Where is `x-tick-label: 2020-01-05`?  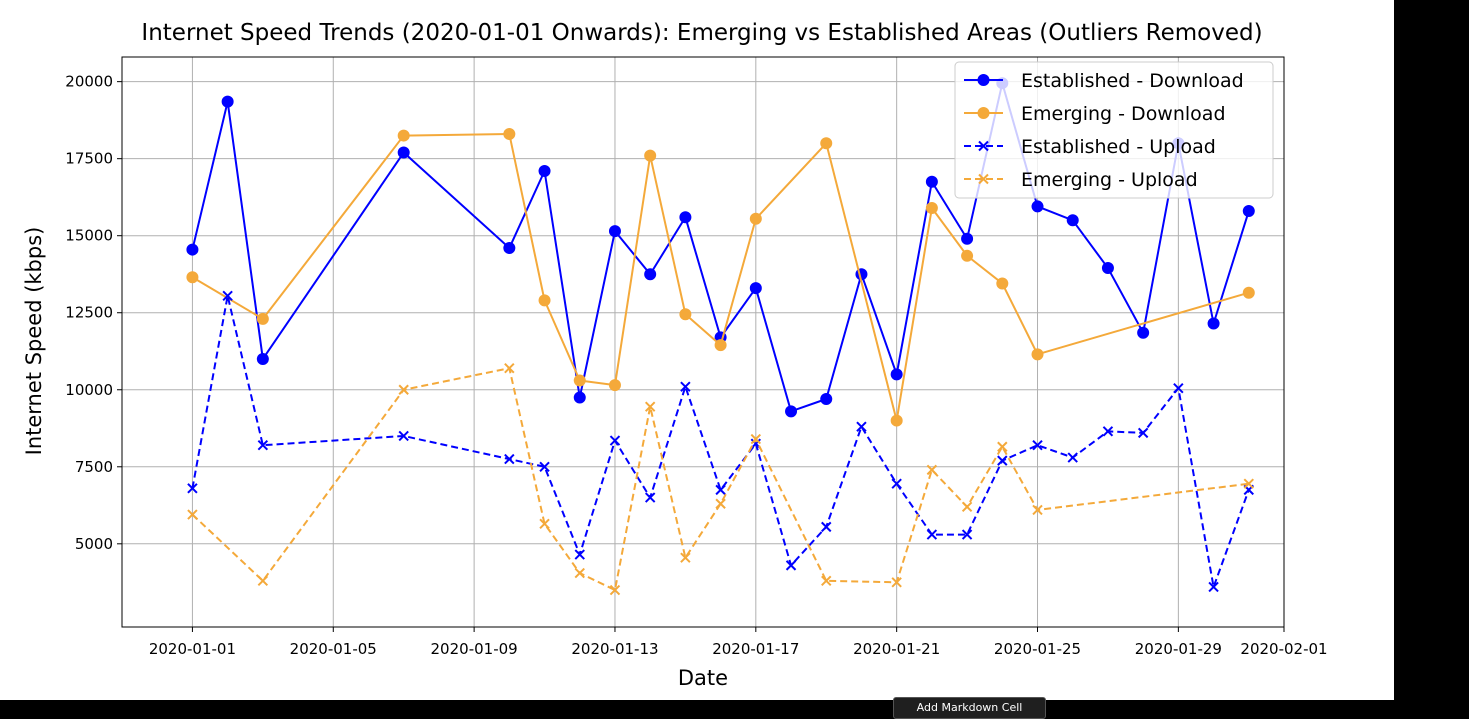 x-tick-label: 2020-01-05 is located at coordinates (333, 649).